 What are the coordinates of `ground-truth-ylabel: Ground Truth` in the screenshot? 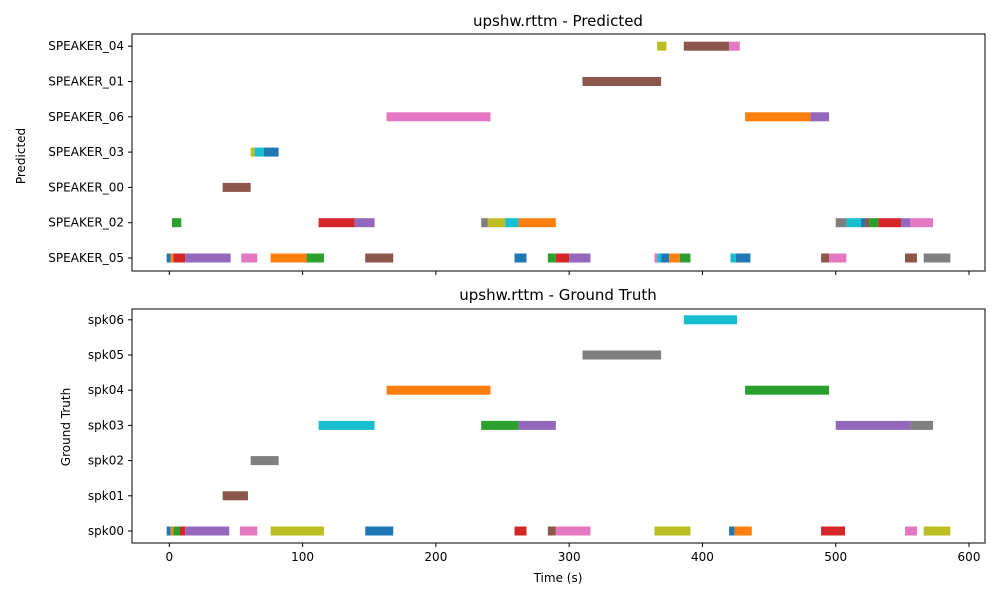 It's located at (66, 427).